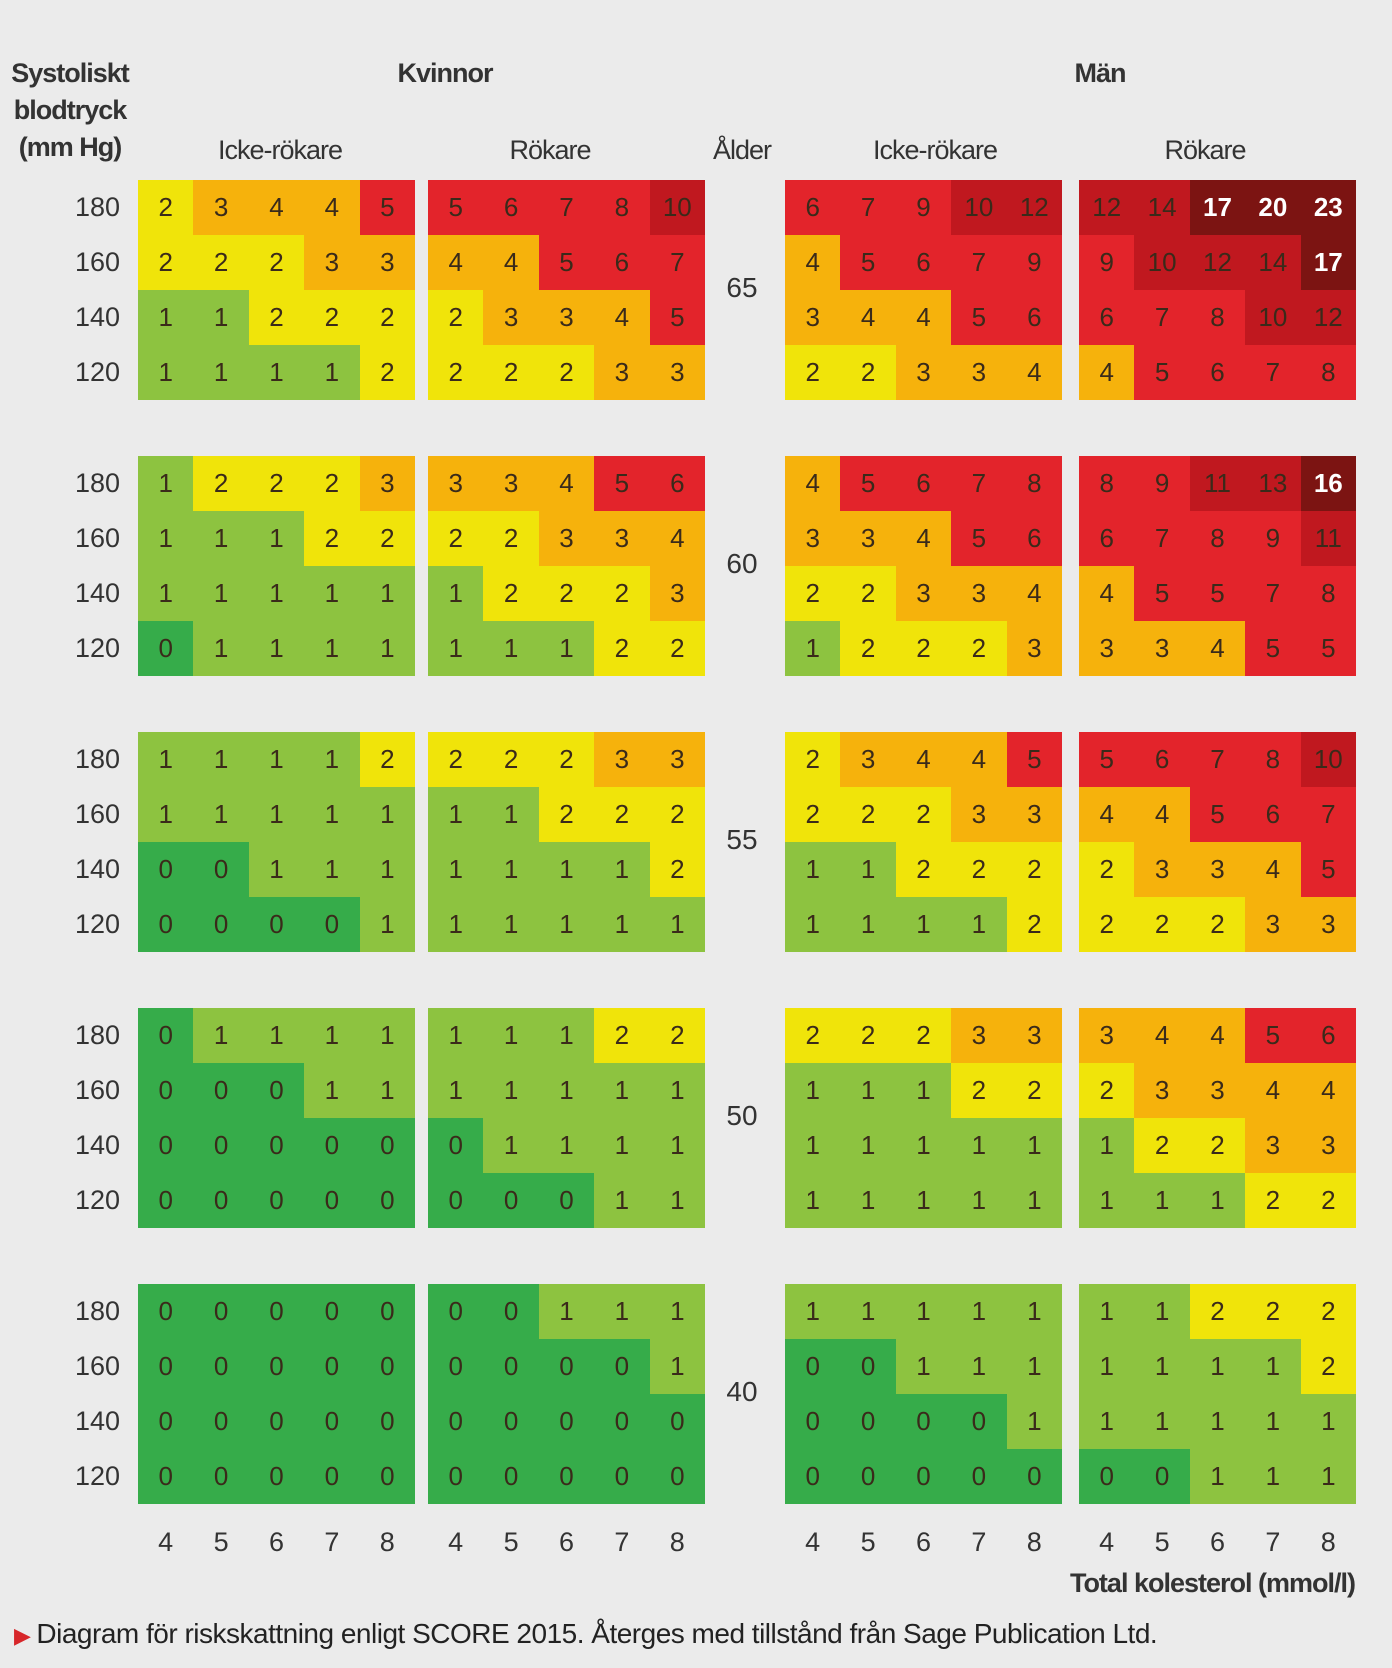 The image size is (1392, 1668). I want to click on age-label-65: 65, so click(742, 287).